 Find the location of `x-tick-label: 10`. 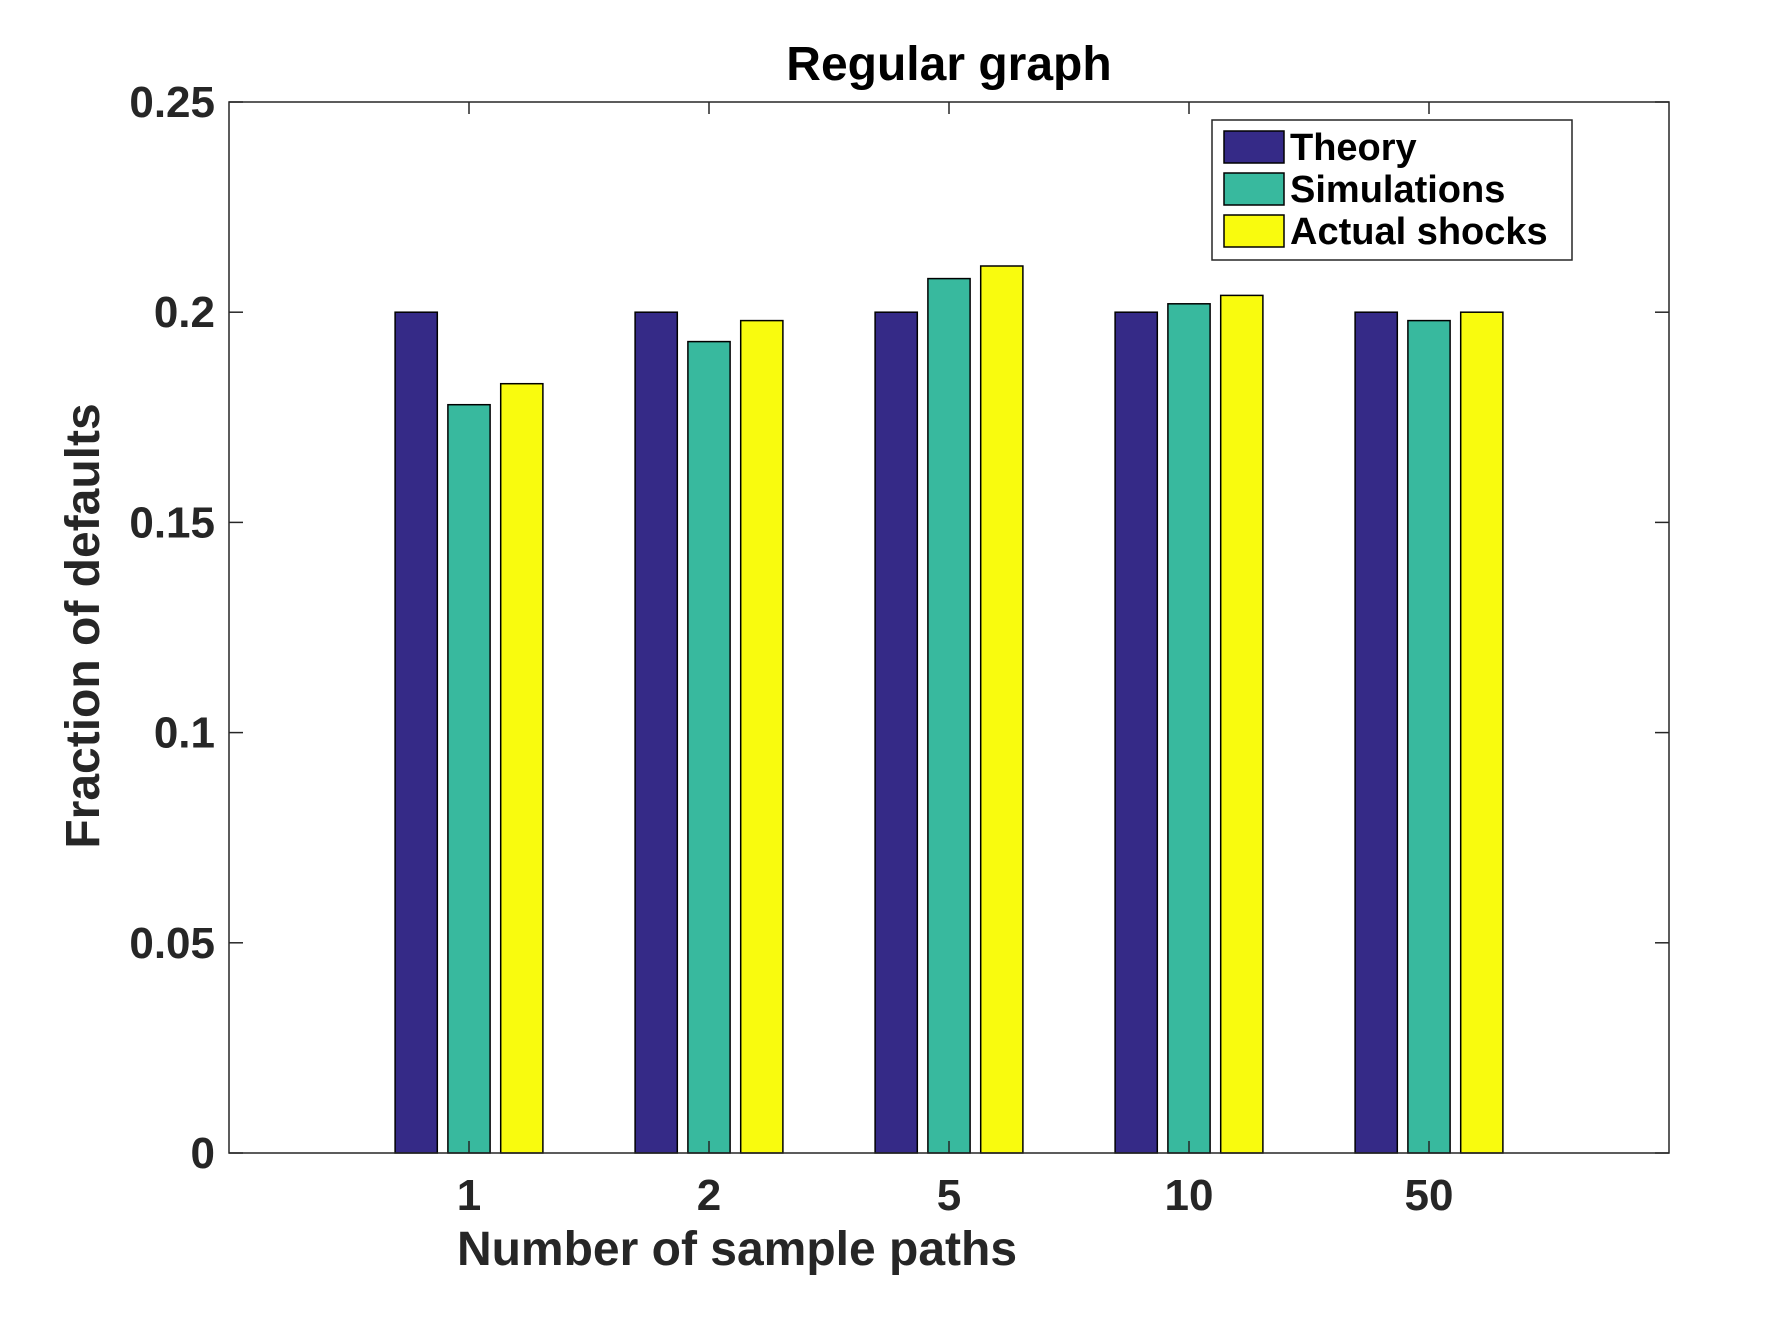

x-tick-label: 10 is located at coordinates (1189, 1195).